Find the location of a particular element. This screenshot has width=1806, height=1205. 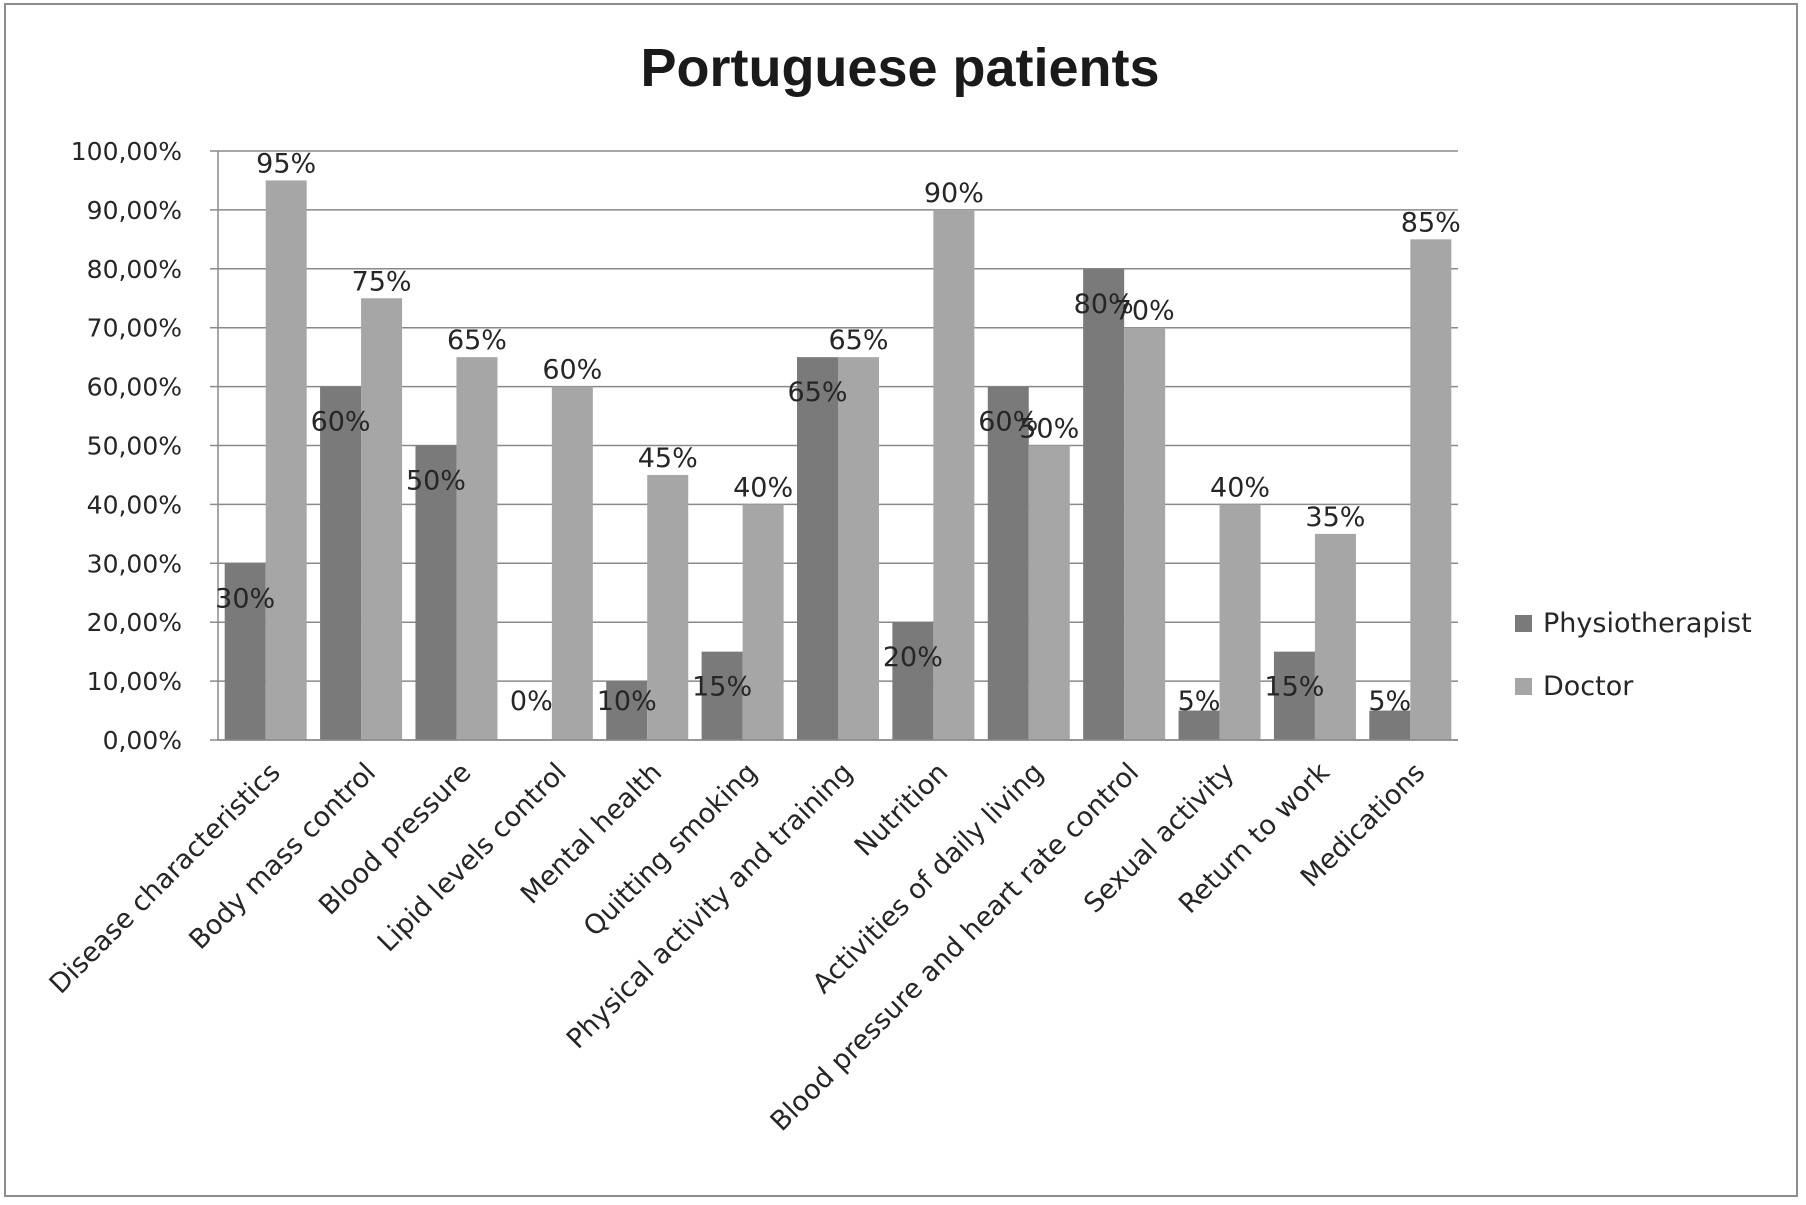

legend-label: Physiotherapist is located at coordinates (1647, 623).